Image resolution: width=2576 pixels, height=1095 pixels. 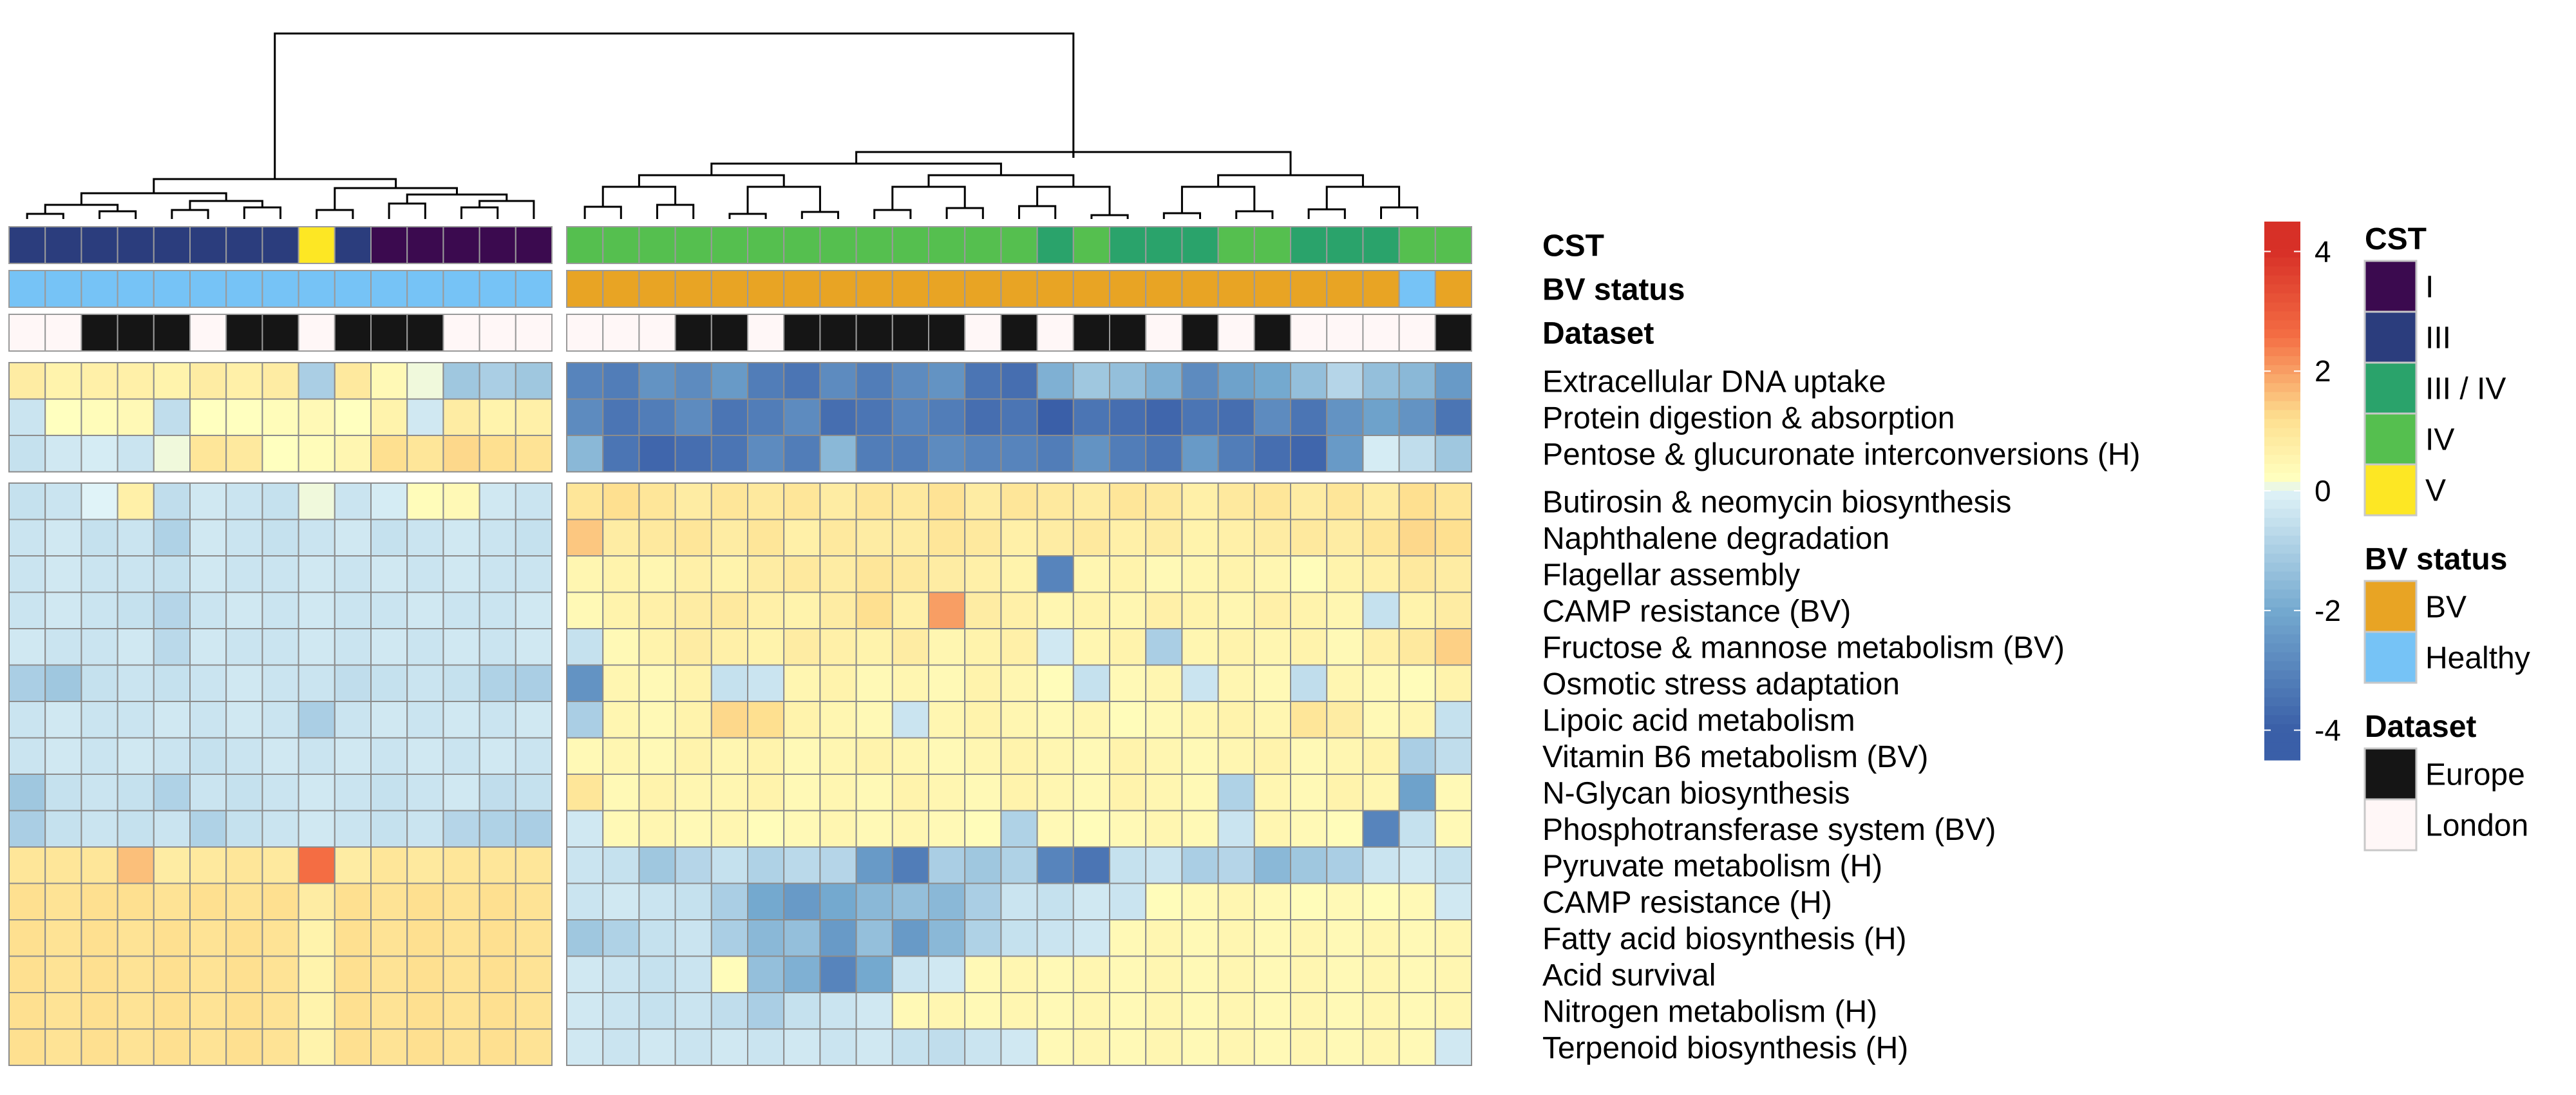 I want to click on legend-swatch, so click(x=2390, y=388).